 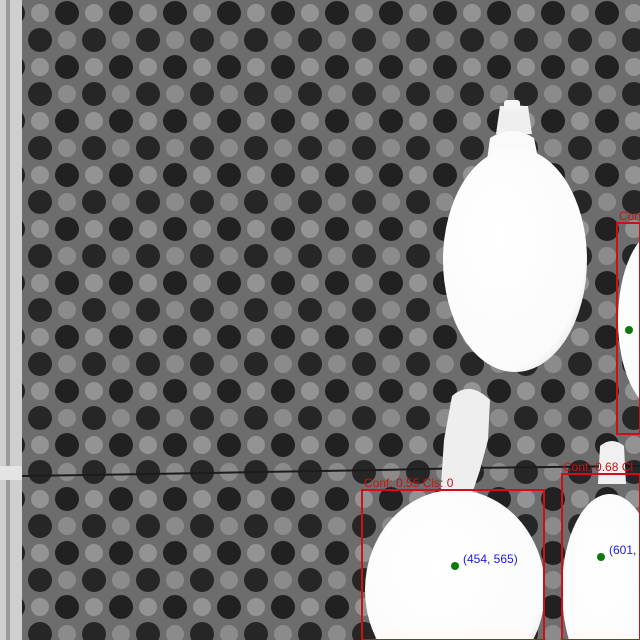 What do you see at coordinates (409, 483) in the screenshot?
I see `detection-label: Conf: 0.55 Cls: 0` at bounding box center [409, 483].